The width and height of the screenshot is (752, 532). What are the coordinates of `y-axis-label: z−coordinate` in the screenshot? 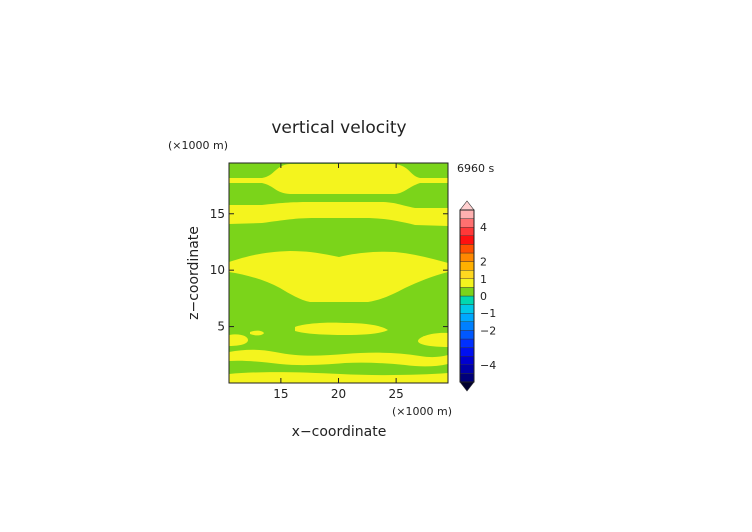 It's located at (194, 273).